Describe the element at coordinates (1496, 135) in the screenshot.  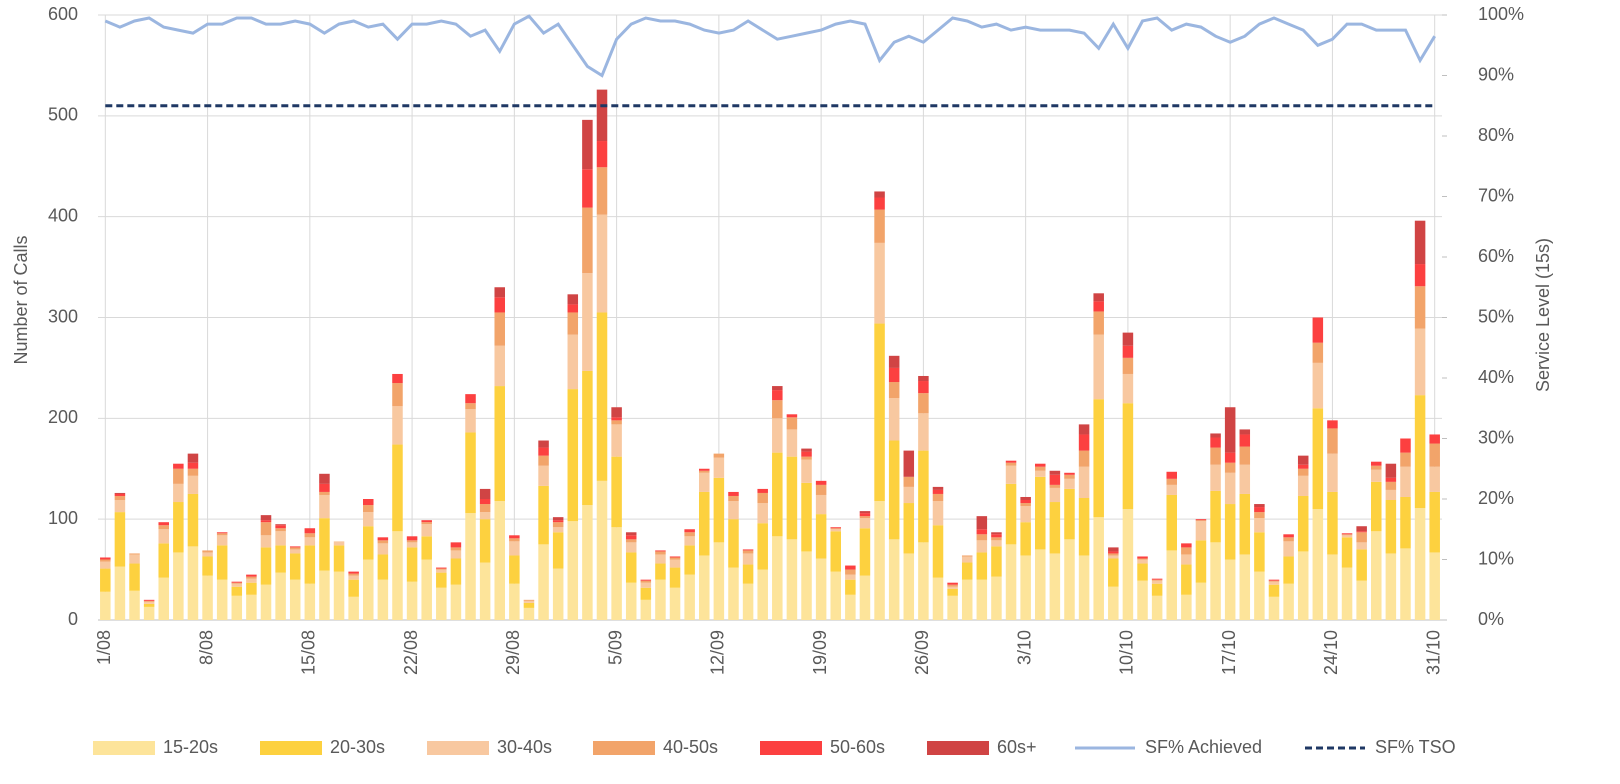
I see `y2-tick-label: 80%` at that location.